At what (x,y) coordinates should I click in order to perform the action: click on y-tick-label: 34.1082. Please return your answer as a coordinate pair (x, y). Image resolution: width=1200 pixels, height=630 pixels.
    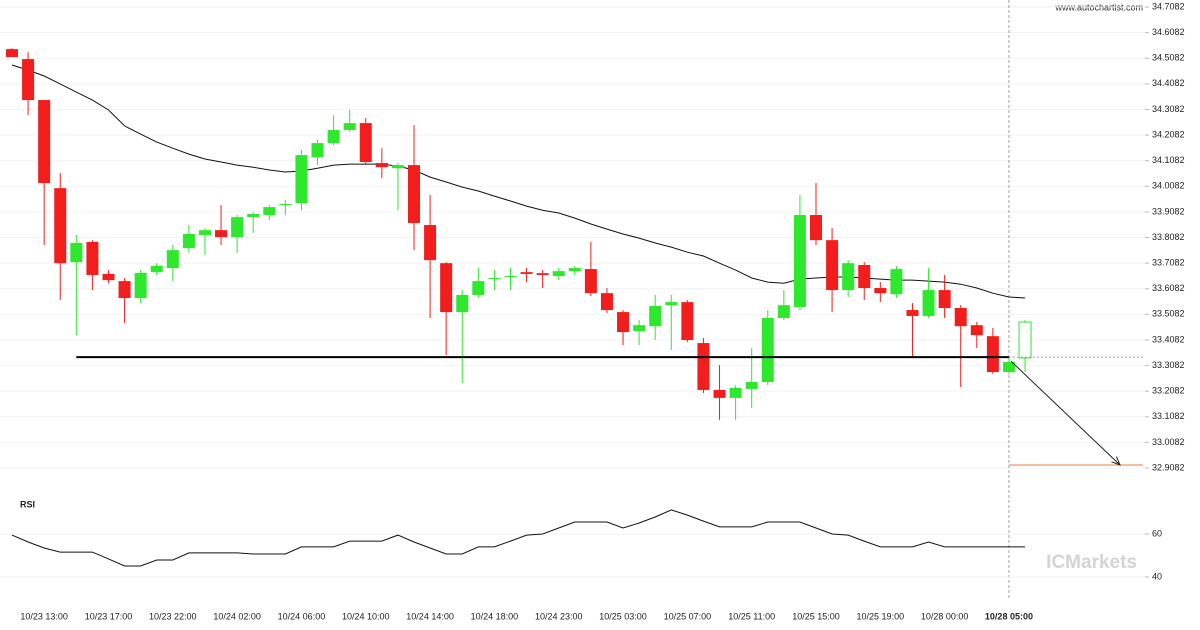
    Looking at the image, I should click on (1168, 160).